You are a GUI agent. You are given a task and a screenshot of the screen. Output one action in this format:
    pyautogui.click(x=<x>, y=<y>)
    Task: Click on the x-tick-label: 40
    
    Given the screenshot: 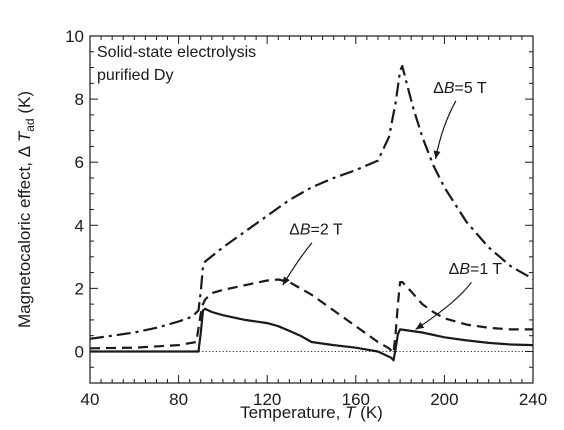 What is the action you would take?
    pyautogui.click(x=90, y=399)
    